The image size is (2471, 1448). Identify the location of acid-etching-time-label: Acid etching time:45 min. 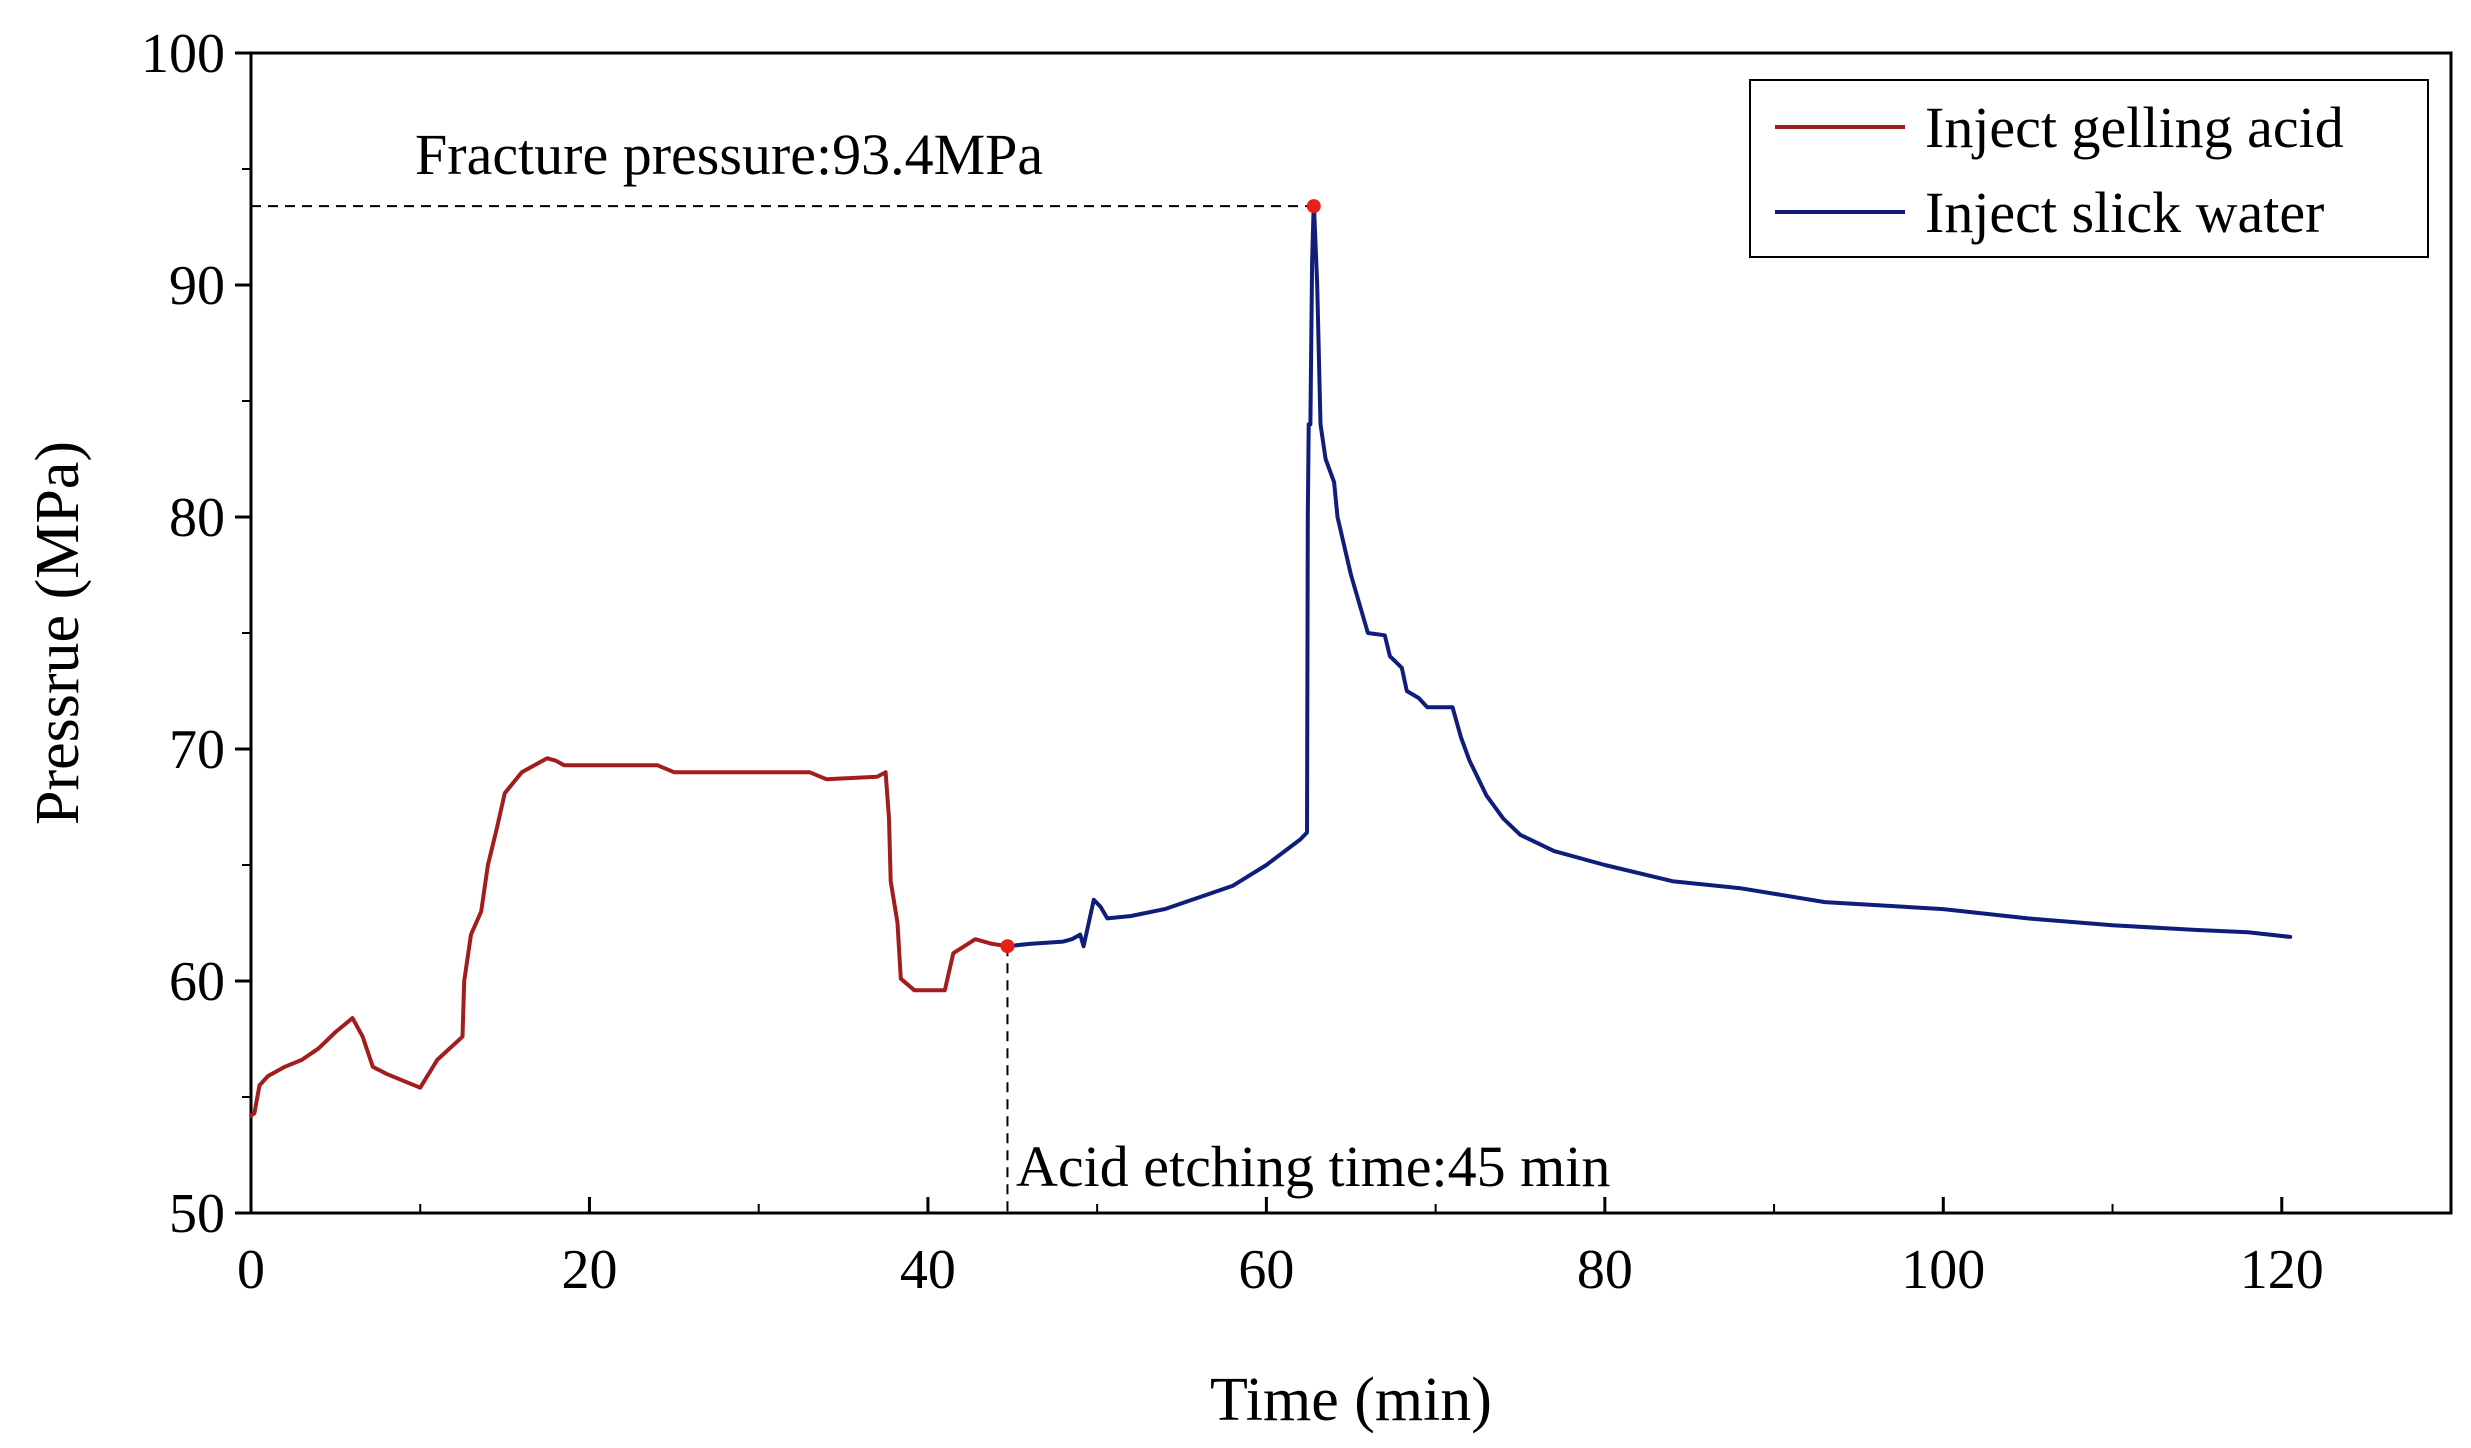
(1313, 1166).